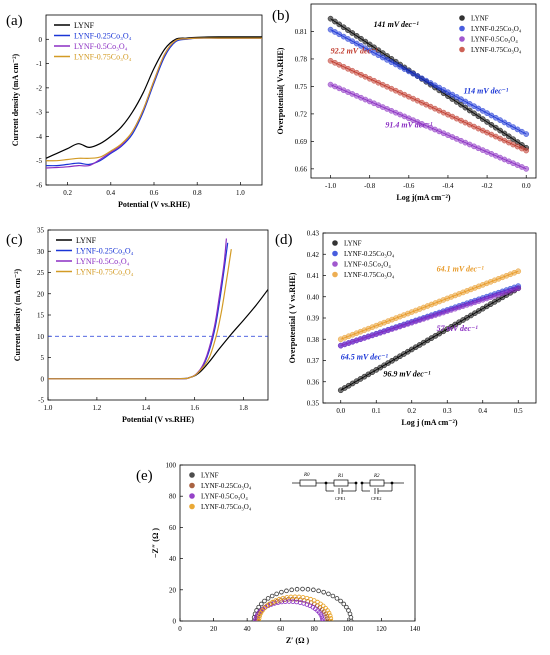 The height and width of the screenshot is (655, 550). What do you see at coordinates (313, 340) in the screenshot?
I see `y-tick-label: 0.38` at bounding box center [313, 340].